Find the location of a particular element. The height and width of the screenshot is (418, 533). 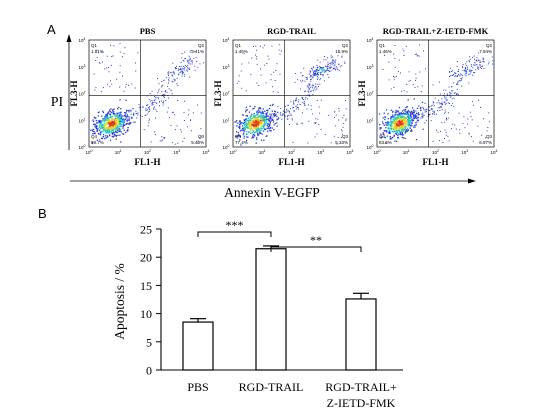

x-tick-label: 103 is located at coordinates (320, 152).